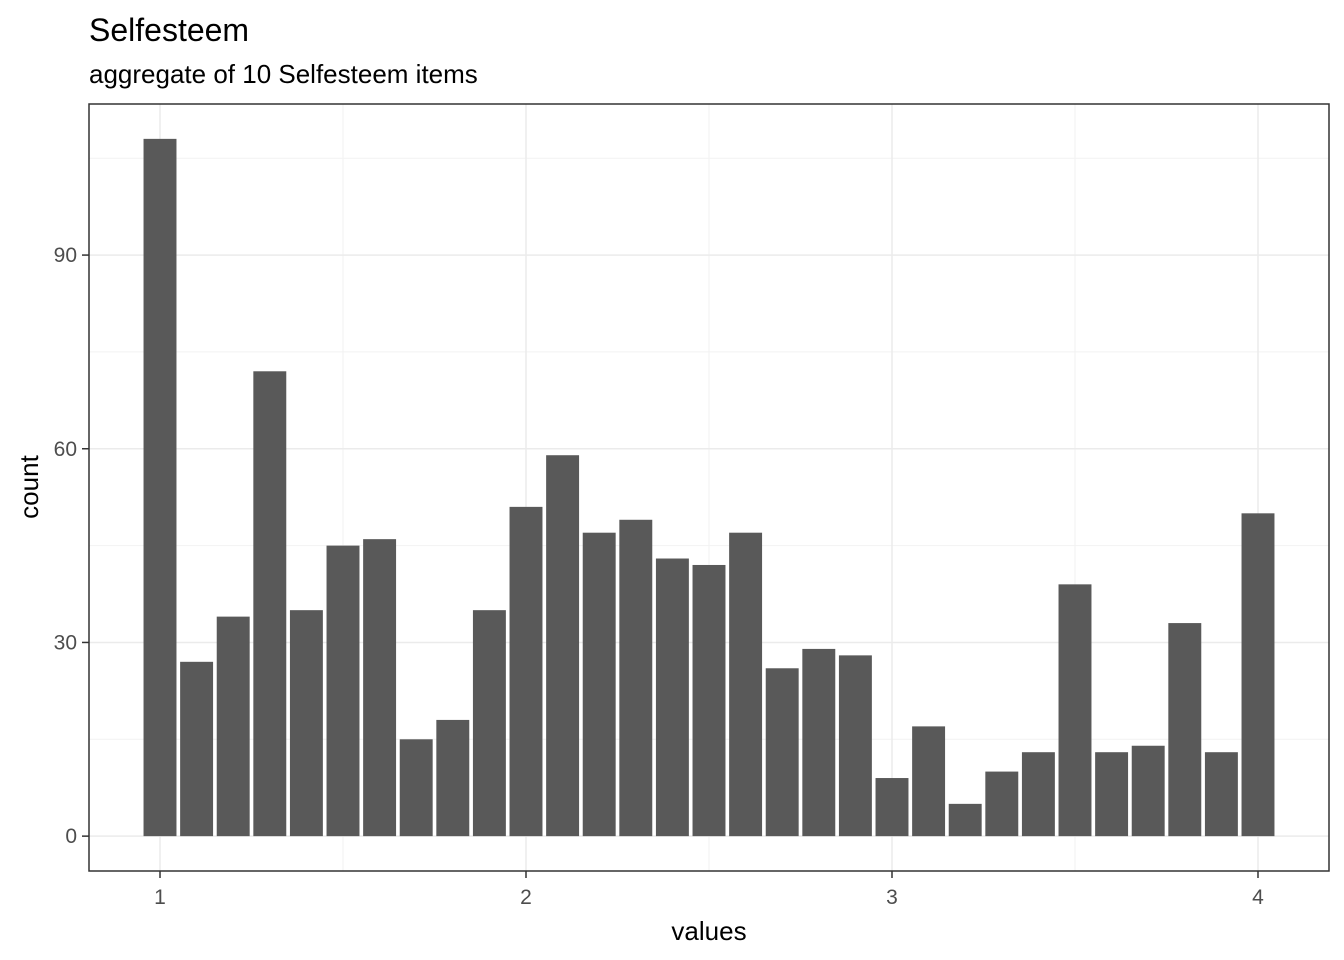 This screenshot has width=1344, height=960. Describe the element at coordinates (65, 449) in the screenshot. I see `y-tick-label: 60` at that location.